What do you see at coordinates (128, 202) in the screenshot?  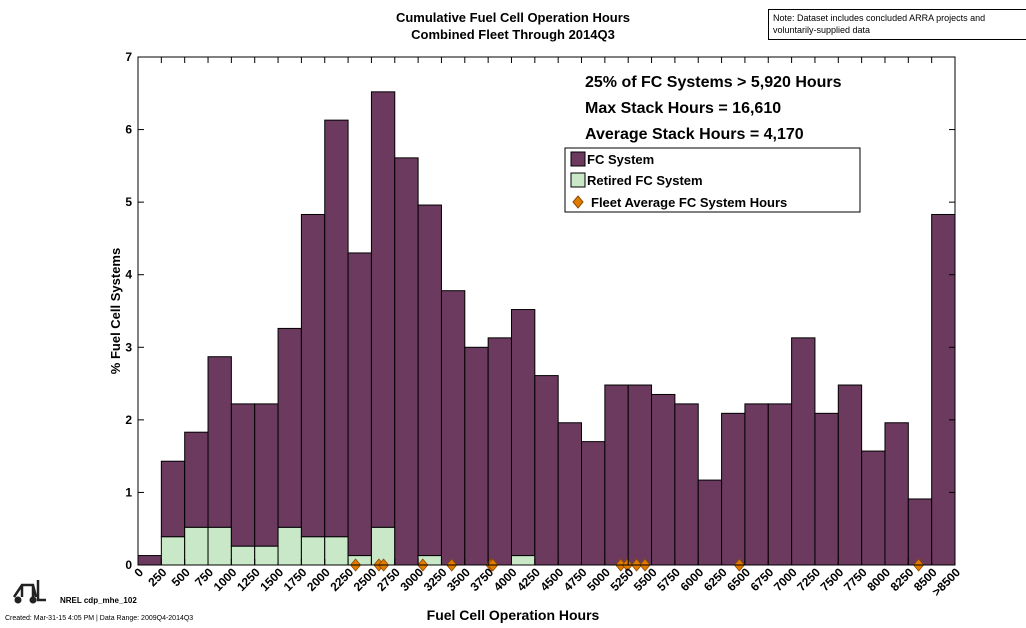 I see `y-tick-label: 5` at bounding box center [128, 202].